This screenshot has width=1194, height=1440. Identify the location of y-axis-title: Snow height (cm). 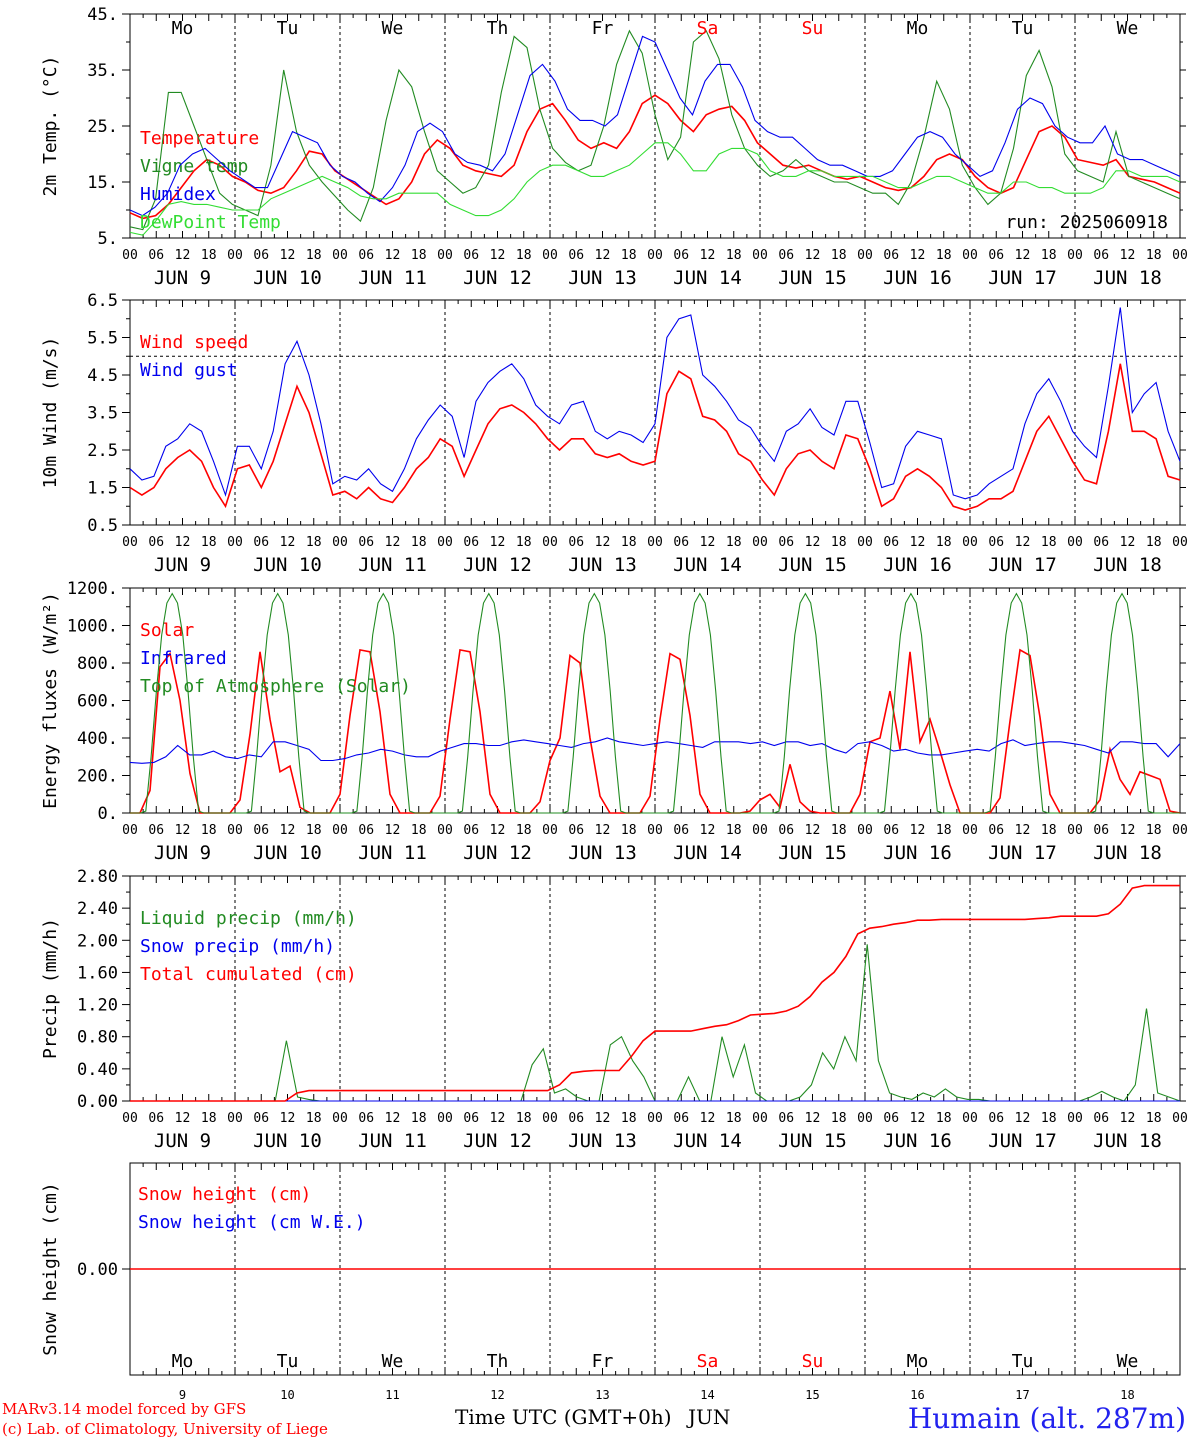
(50, 1268).